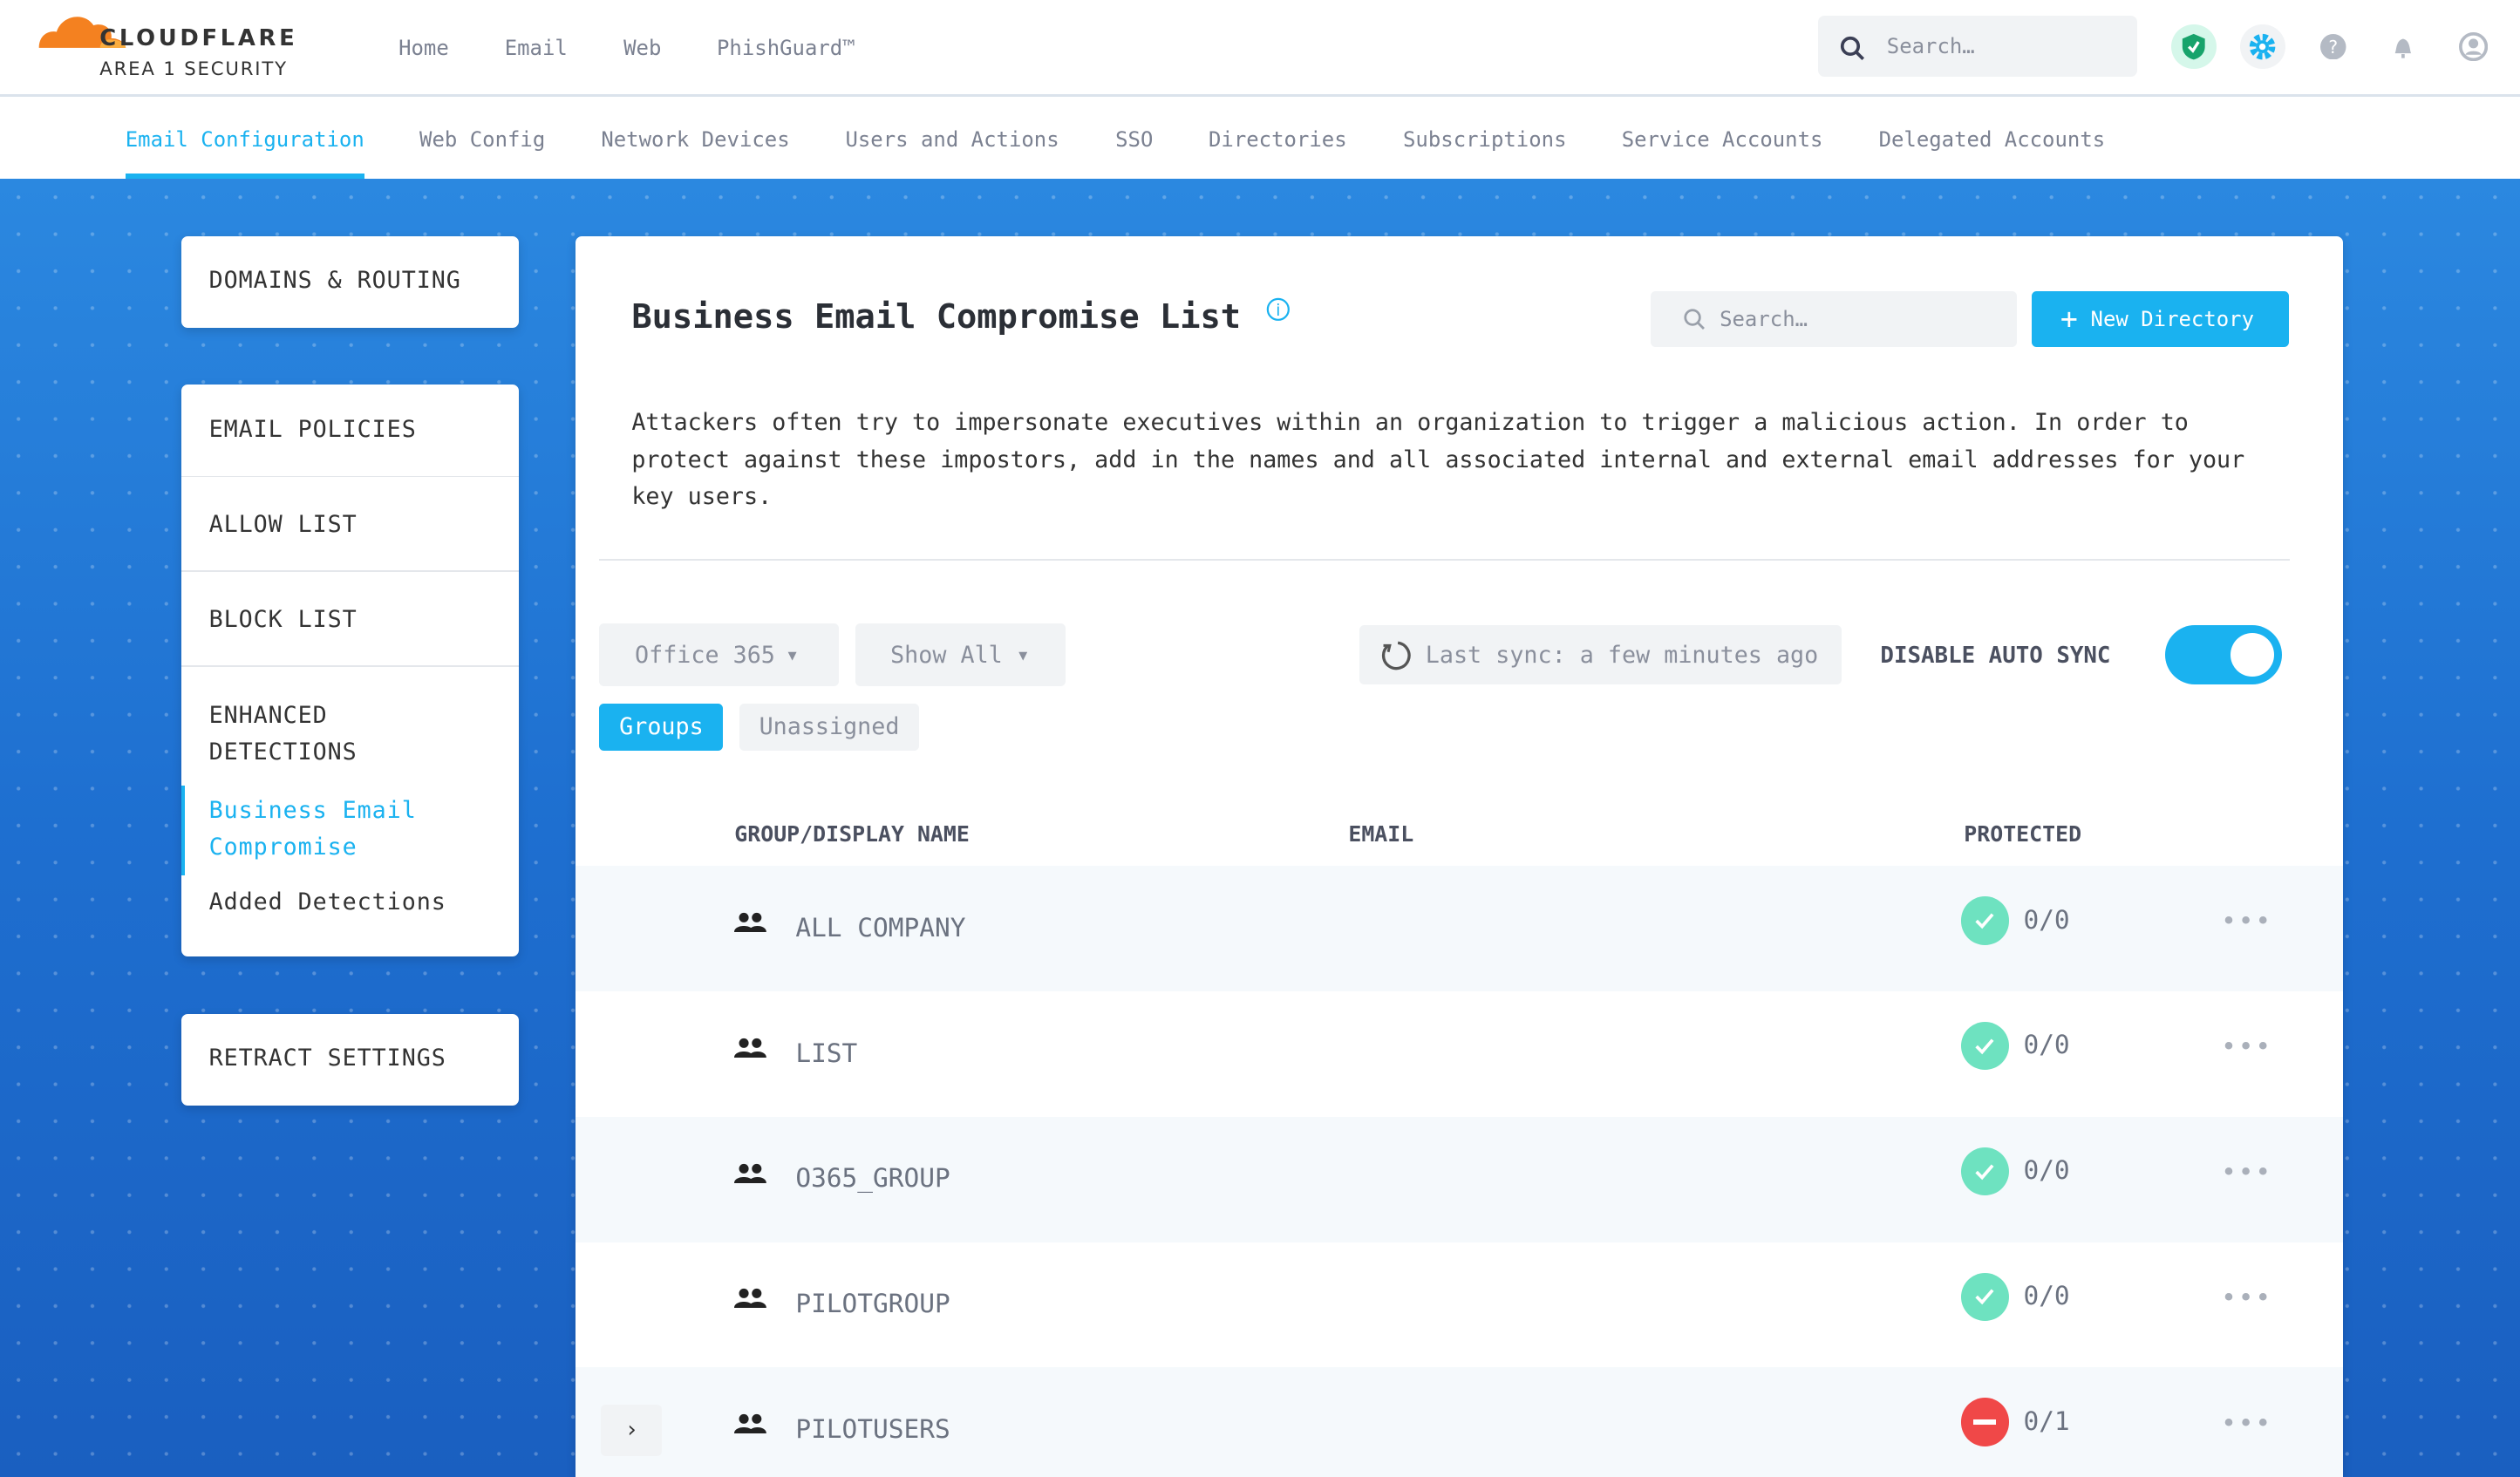 Image resolution: width=2520 pixels, height=1477 pixels. Describe the element at coordinates (2473, 47) in the screenshot. I see `user-icon` at that location.